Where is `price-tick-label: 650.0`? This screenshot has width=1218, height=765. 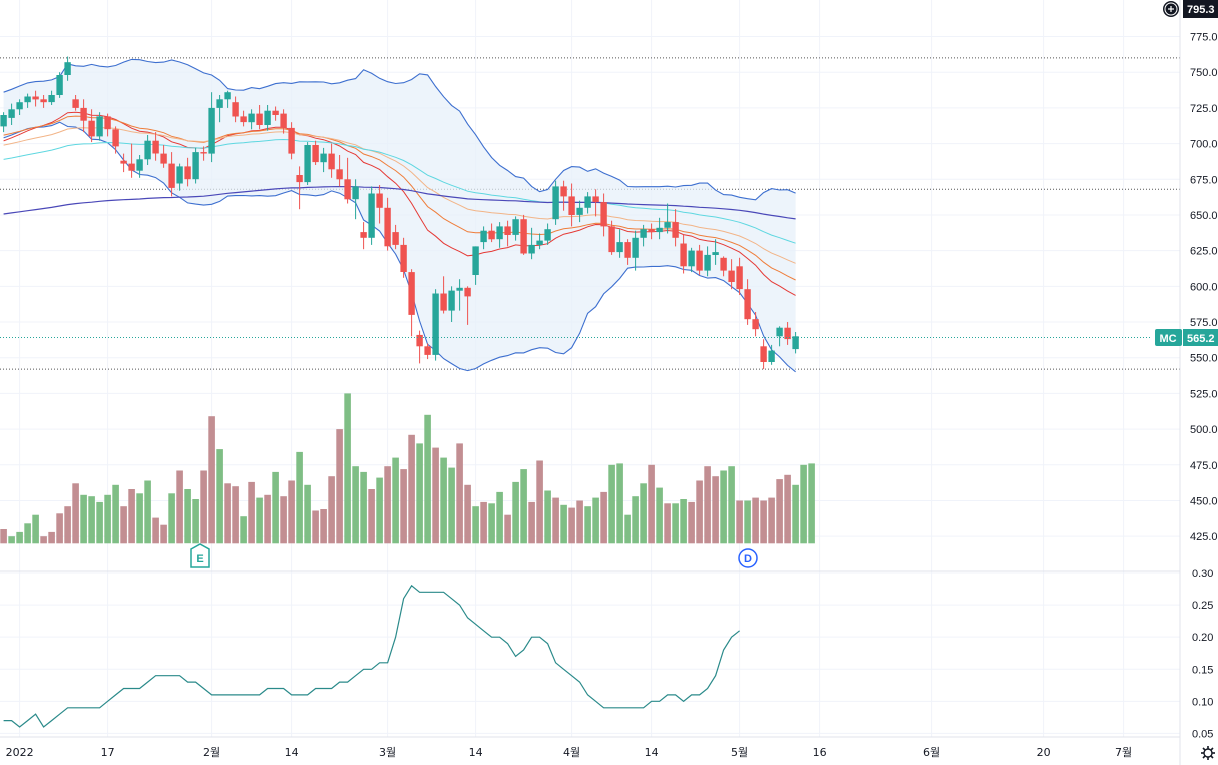
price-tick-label: 650.0 is located at coordinates (1204, 216).